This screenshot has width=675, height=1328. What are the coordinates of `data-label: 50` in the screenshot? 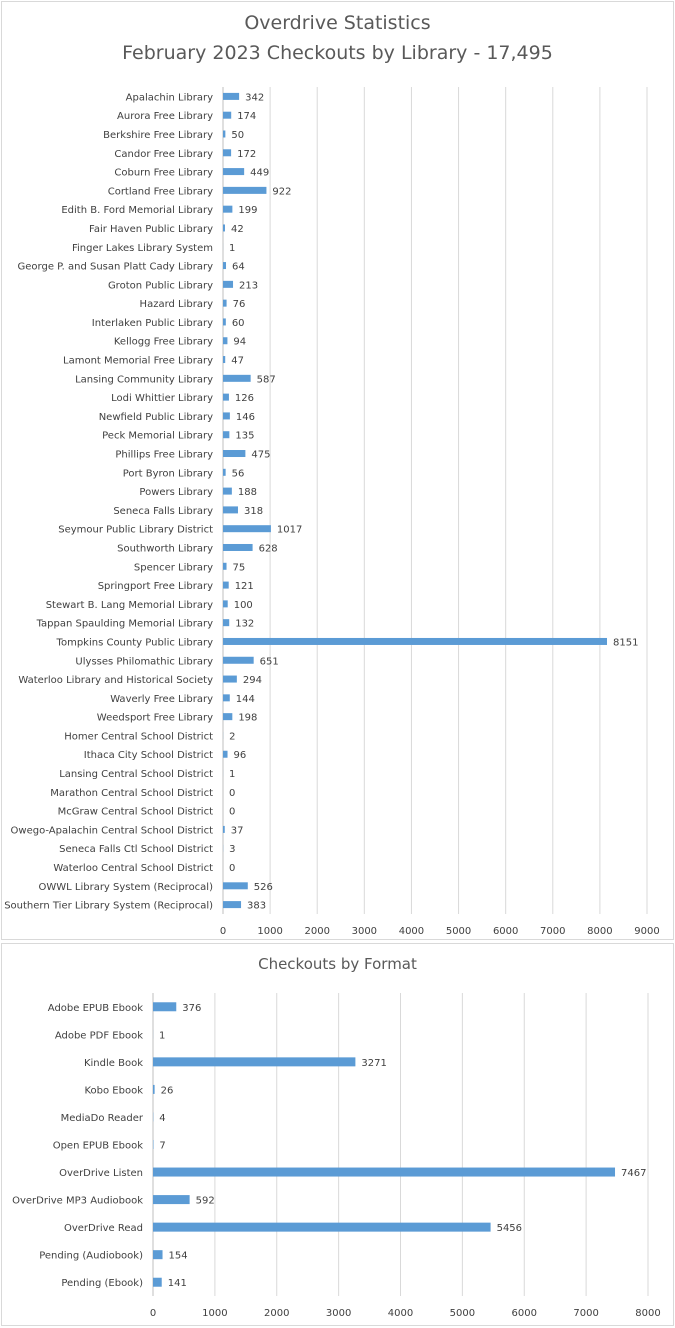 It's located at (237, 135).